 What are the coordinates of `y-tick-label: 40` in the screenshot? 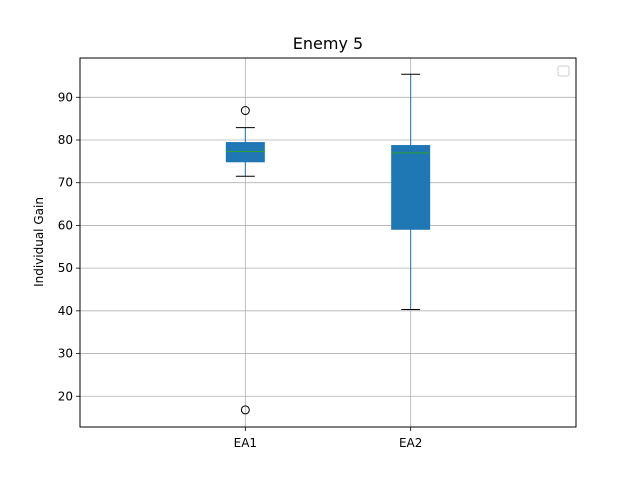 It's located at (65, 311).